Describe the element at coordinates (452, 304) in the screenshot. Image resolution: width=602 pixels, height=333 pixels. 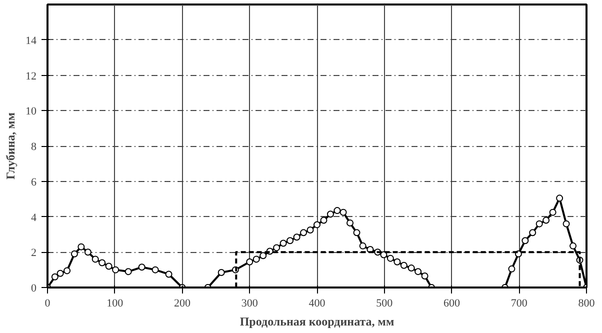
I see `x-tick-label: 600` at that location.